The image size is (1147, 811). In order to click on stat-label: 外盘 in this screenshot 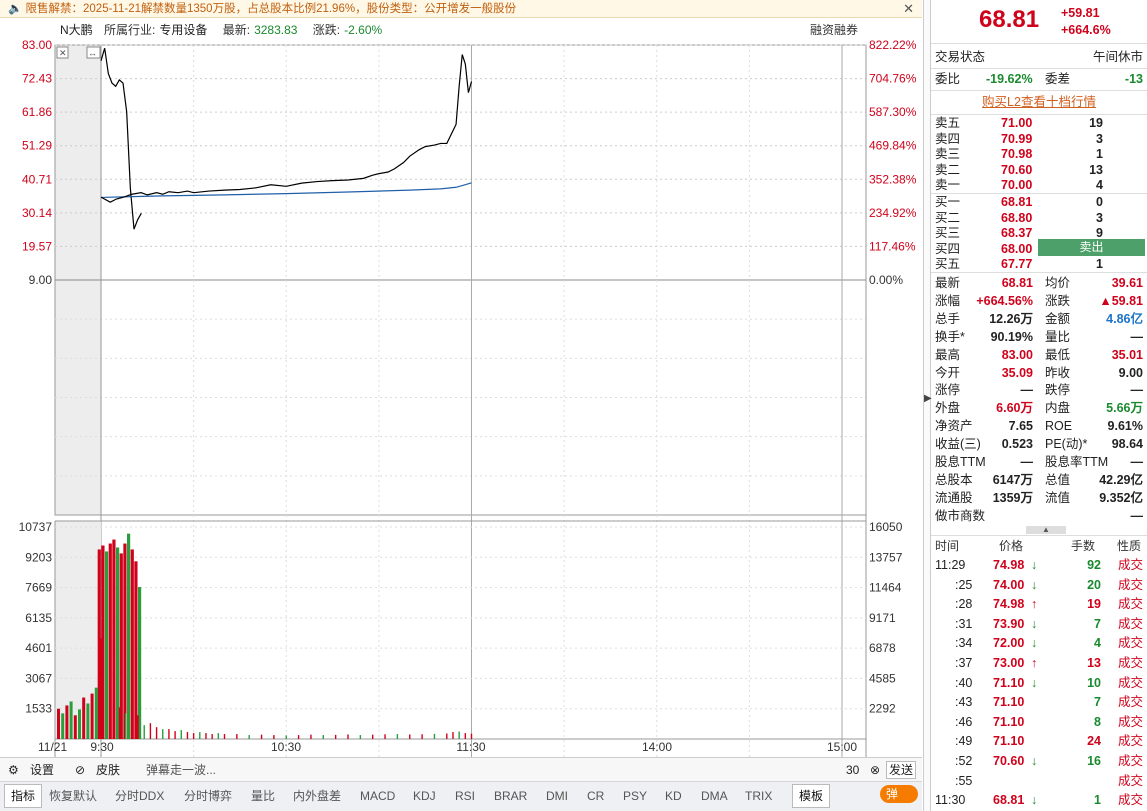, I will do `click(948, 408)`.